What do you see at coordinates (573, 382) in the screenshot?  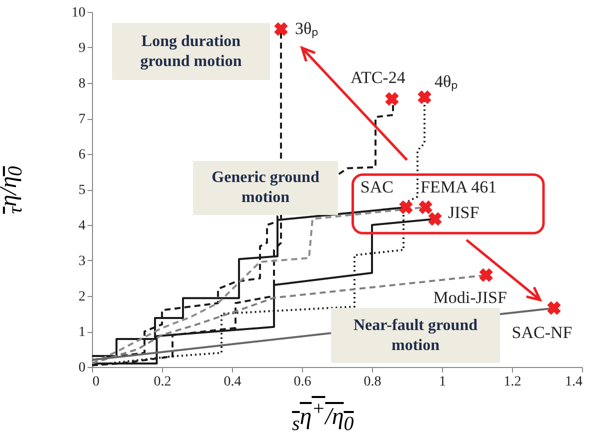 I see `x-tick-label: 1.4` at bounding box center [573, 382].